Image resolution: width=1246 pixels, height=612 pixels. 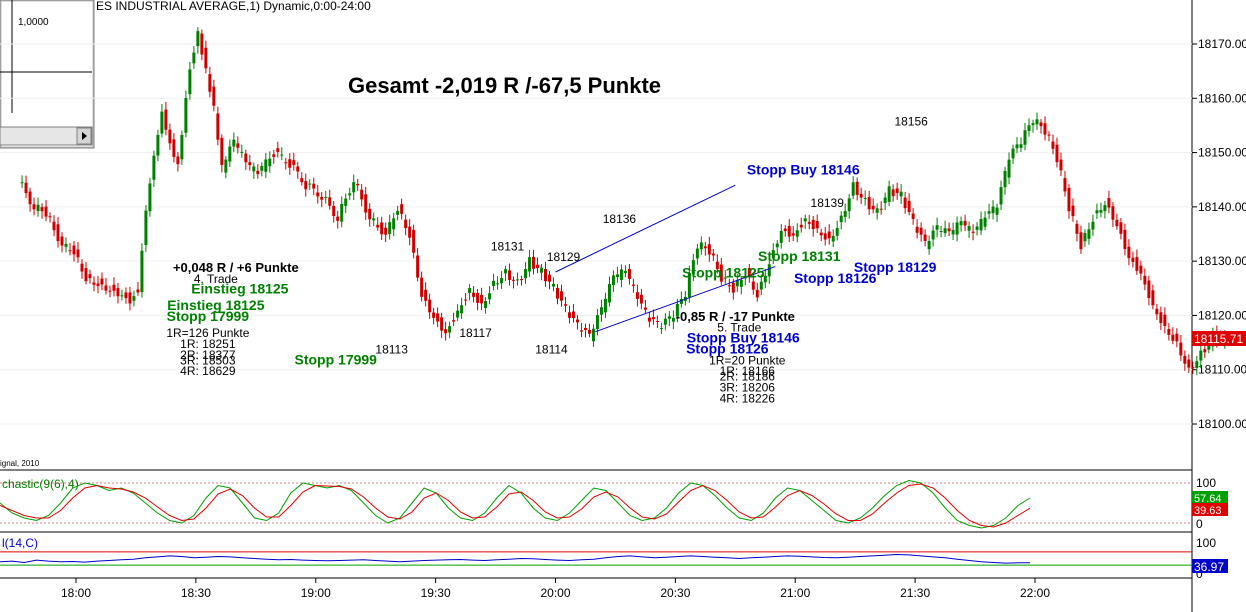 What do you see at coordinates (84, 136) in the screenshot?
I see `scroll-right-icon` at bounding box center [84, 136].